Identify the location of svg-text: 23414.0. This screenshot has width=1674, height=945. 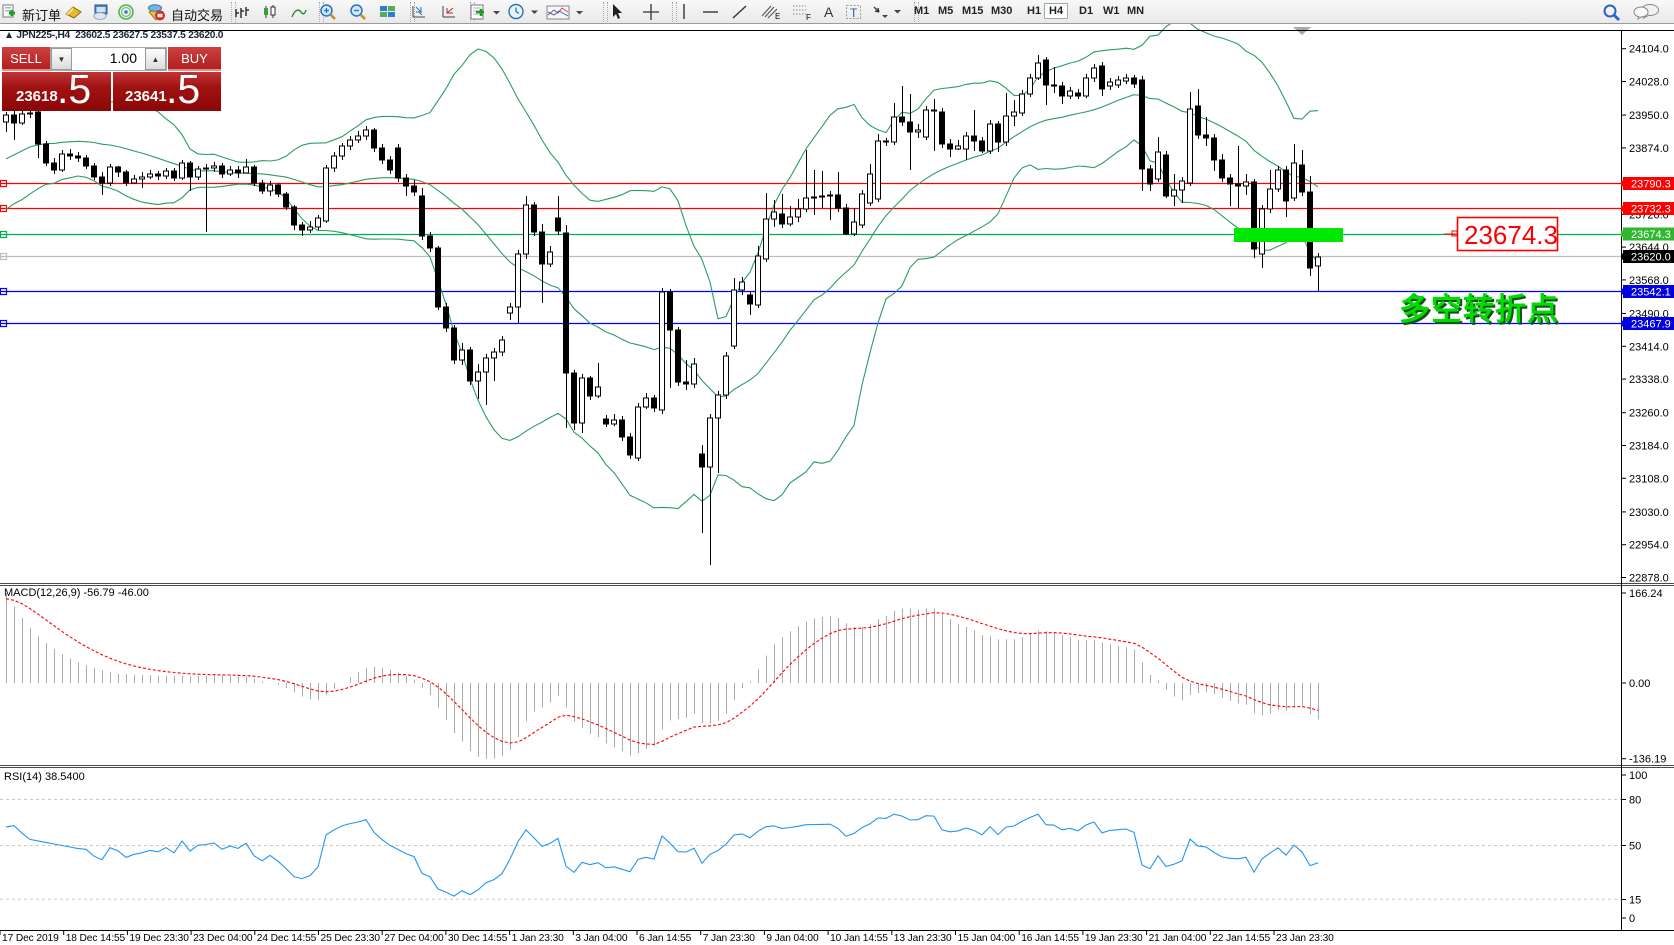
(1649, 347).